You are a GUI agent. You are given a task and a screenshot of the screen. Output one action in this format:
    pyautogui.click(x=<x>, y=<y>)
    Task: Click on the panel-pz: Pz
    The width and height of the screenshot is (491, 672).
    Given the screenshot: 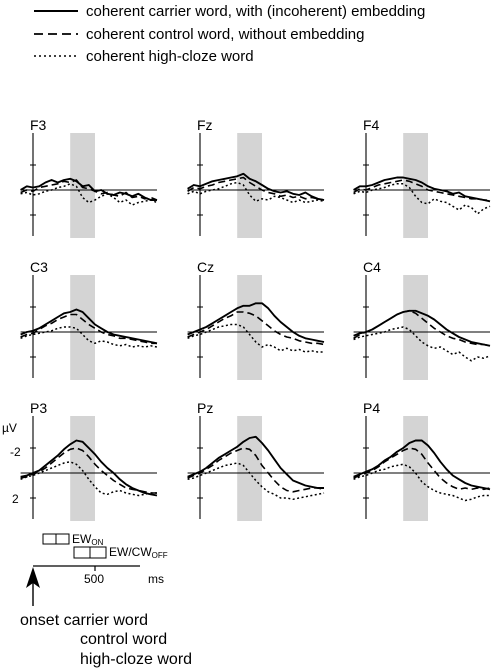 What is the action you would take?
    pyautogui.click(x=256, y=460)
    